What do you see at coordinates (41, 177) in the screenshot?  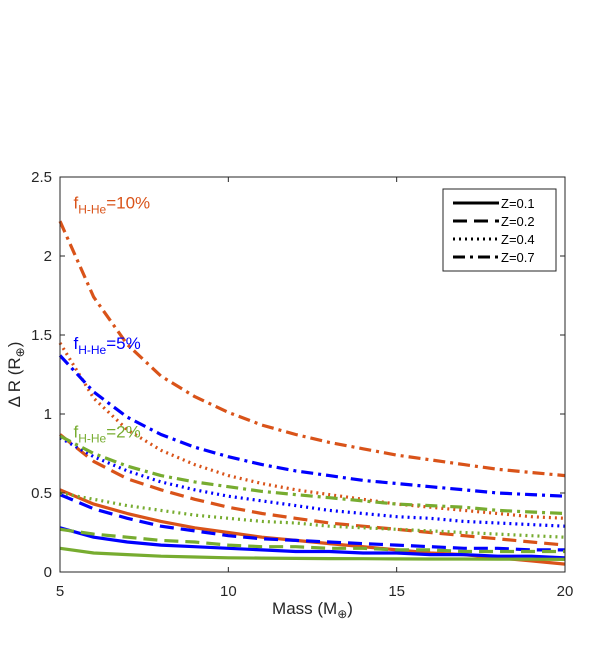 I see `y-tick-label: 2.5` at bounding box center [41, 177].